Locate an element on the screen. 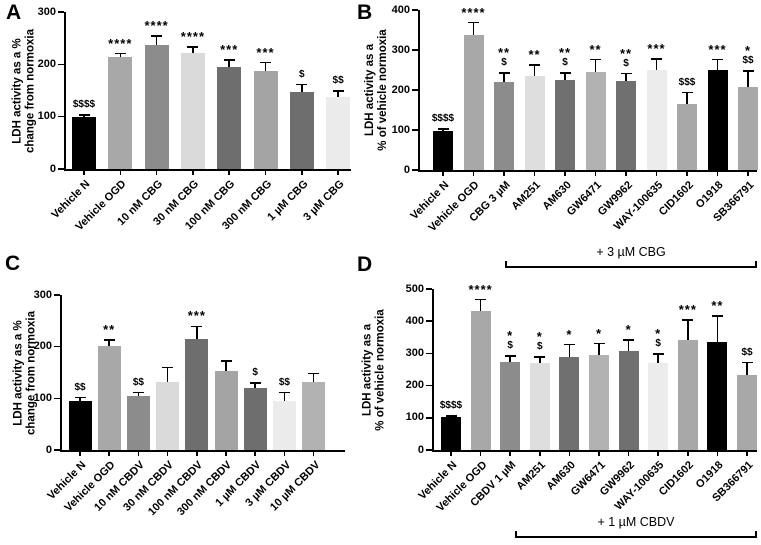  cbdv-treatment-bracket: + 1 µM CBDV is located at coordinates (636, 526).